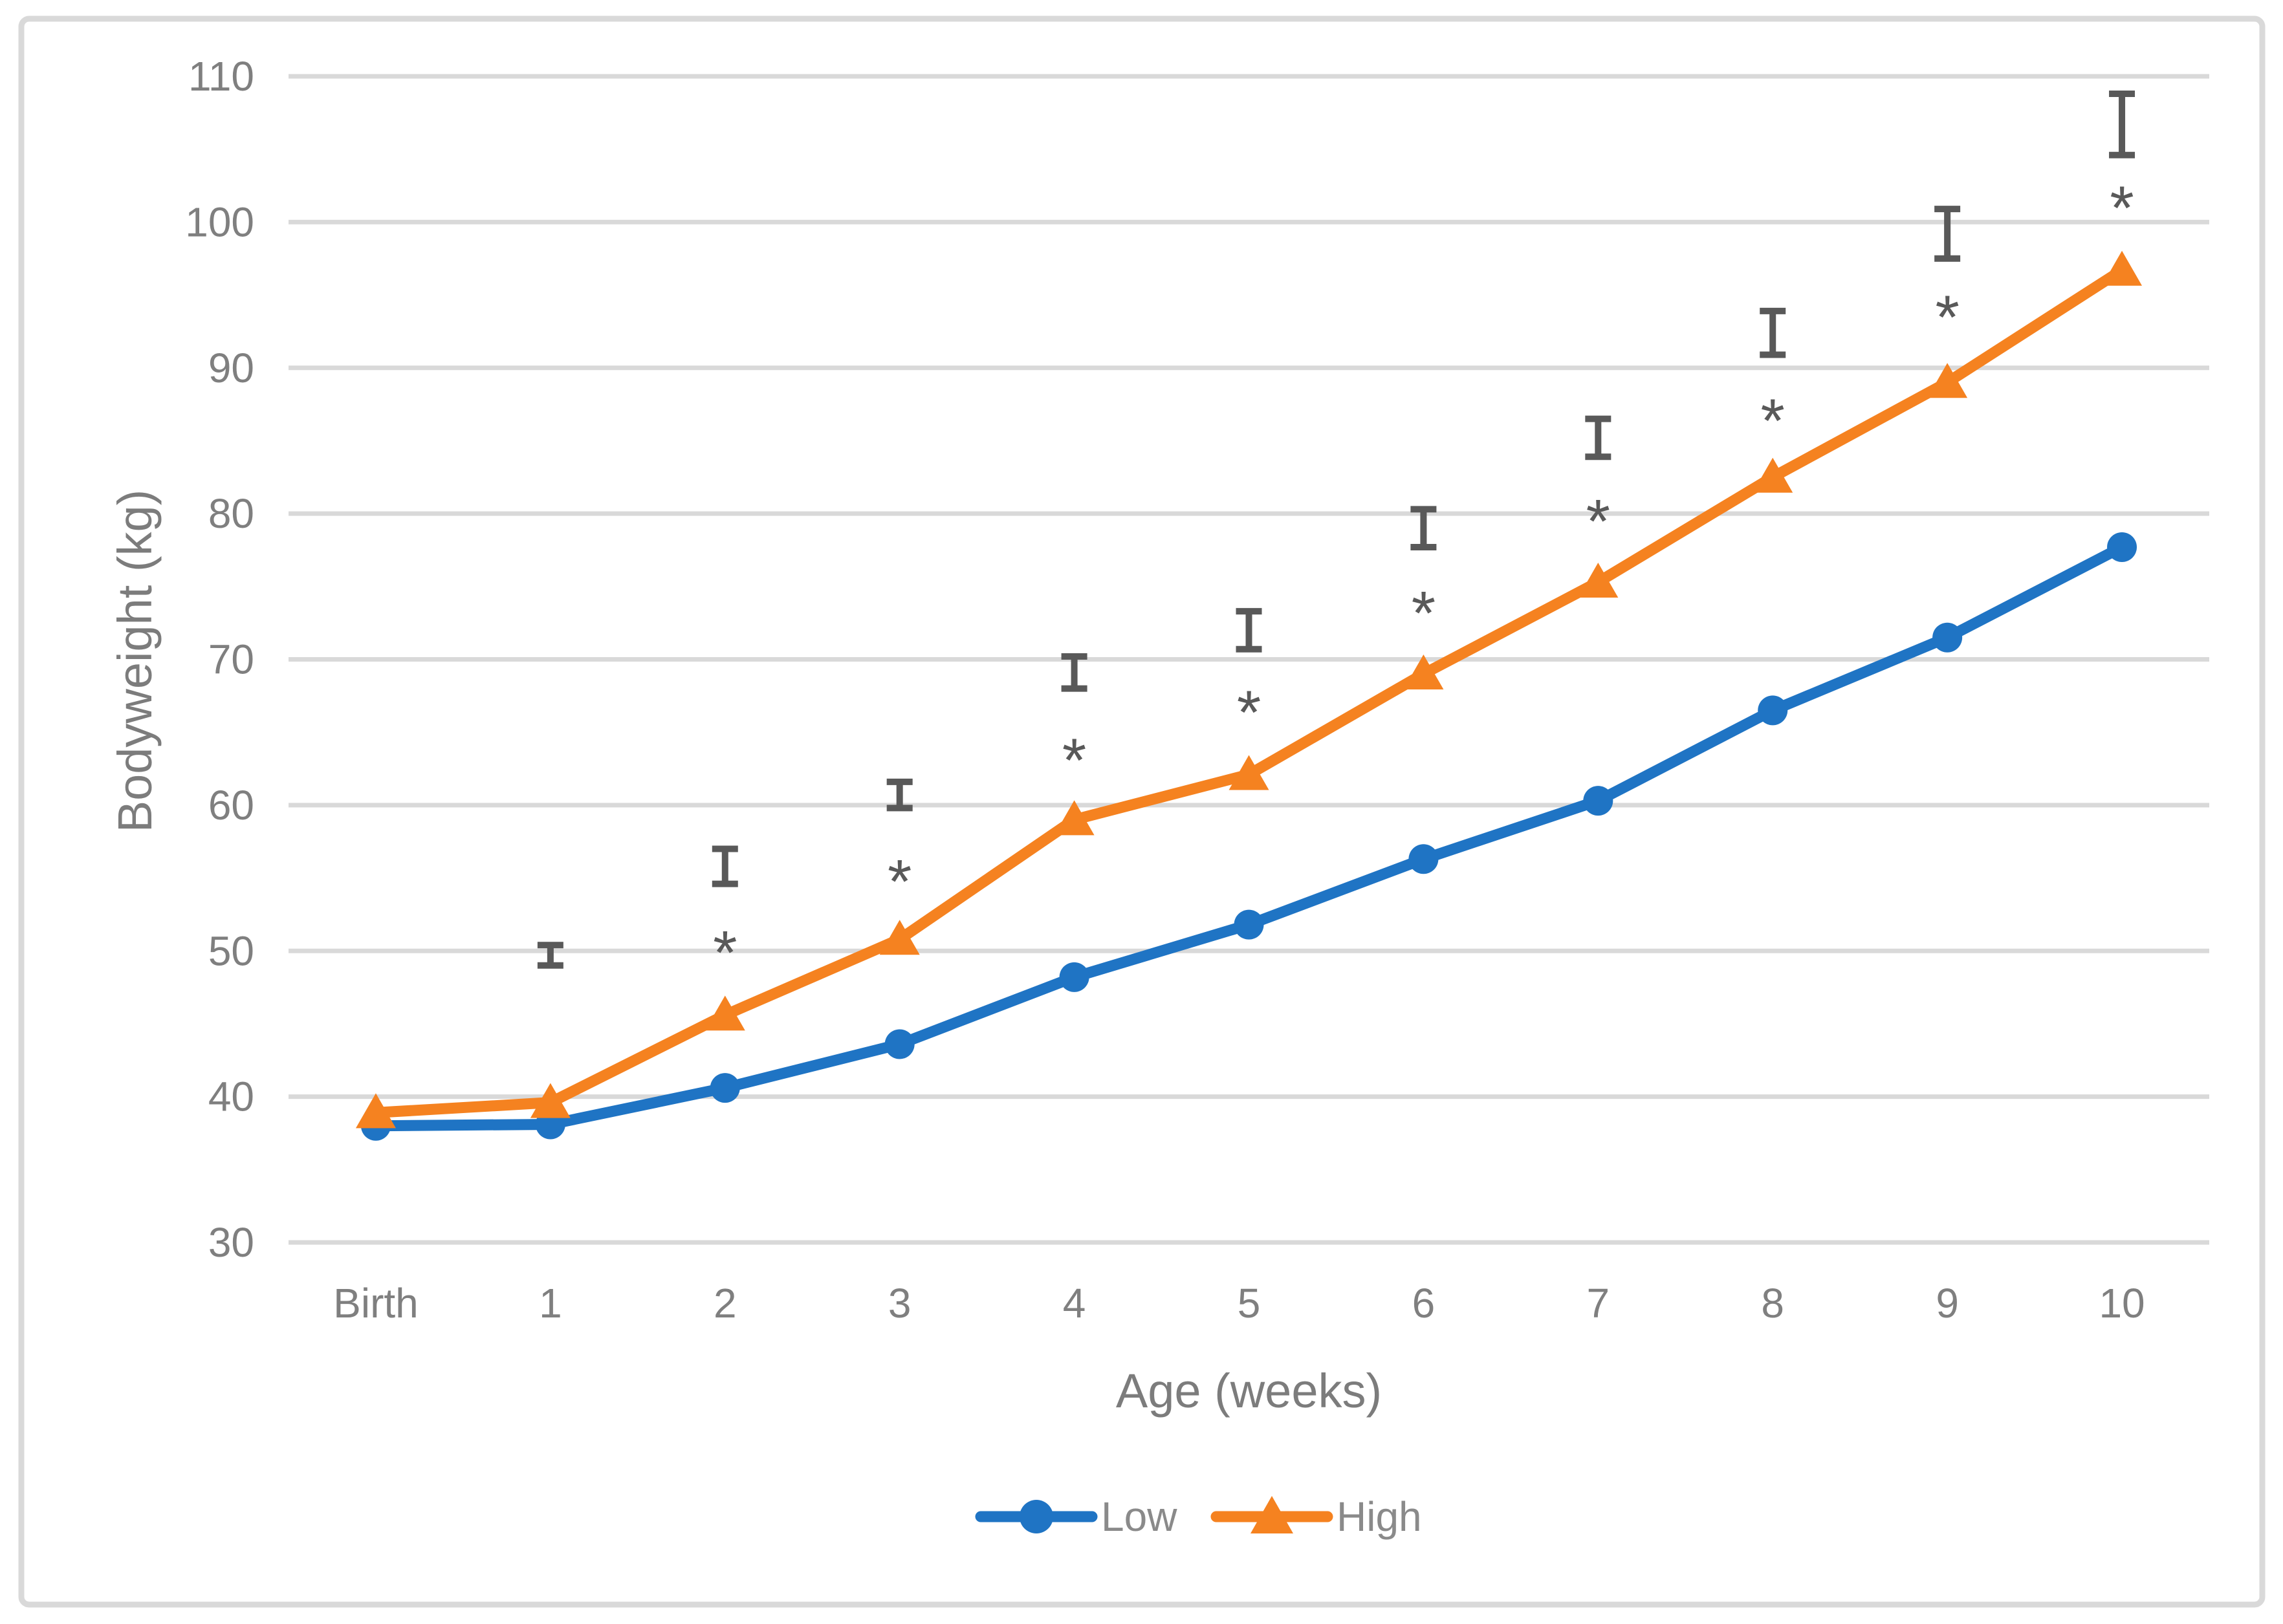 The width and height of the screenshot is (2283, 1624). What do you see at coordinates (725, 953) in the screenshot?
I see `significance-asterisk-week-2: *` at bounding box center [725, 953].